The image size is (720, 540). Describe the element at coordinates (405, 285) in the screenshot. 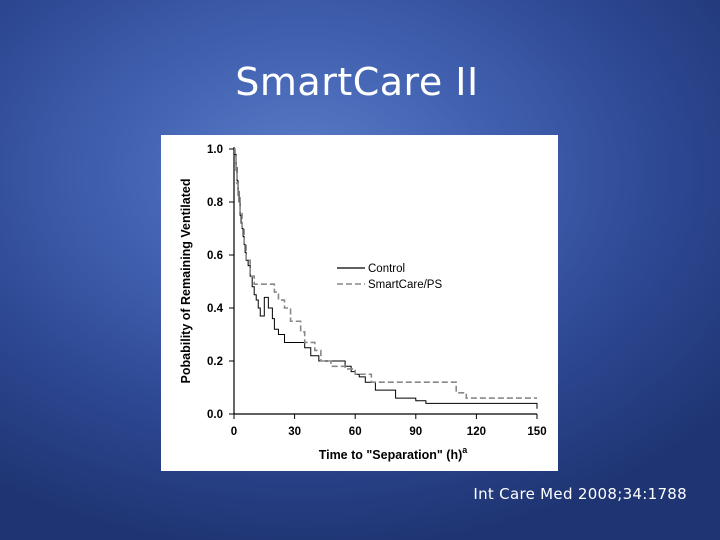

I see `legend-label-smartcare: SmartCare/PS` at that location.